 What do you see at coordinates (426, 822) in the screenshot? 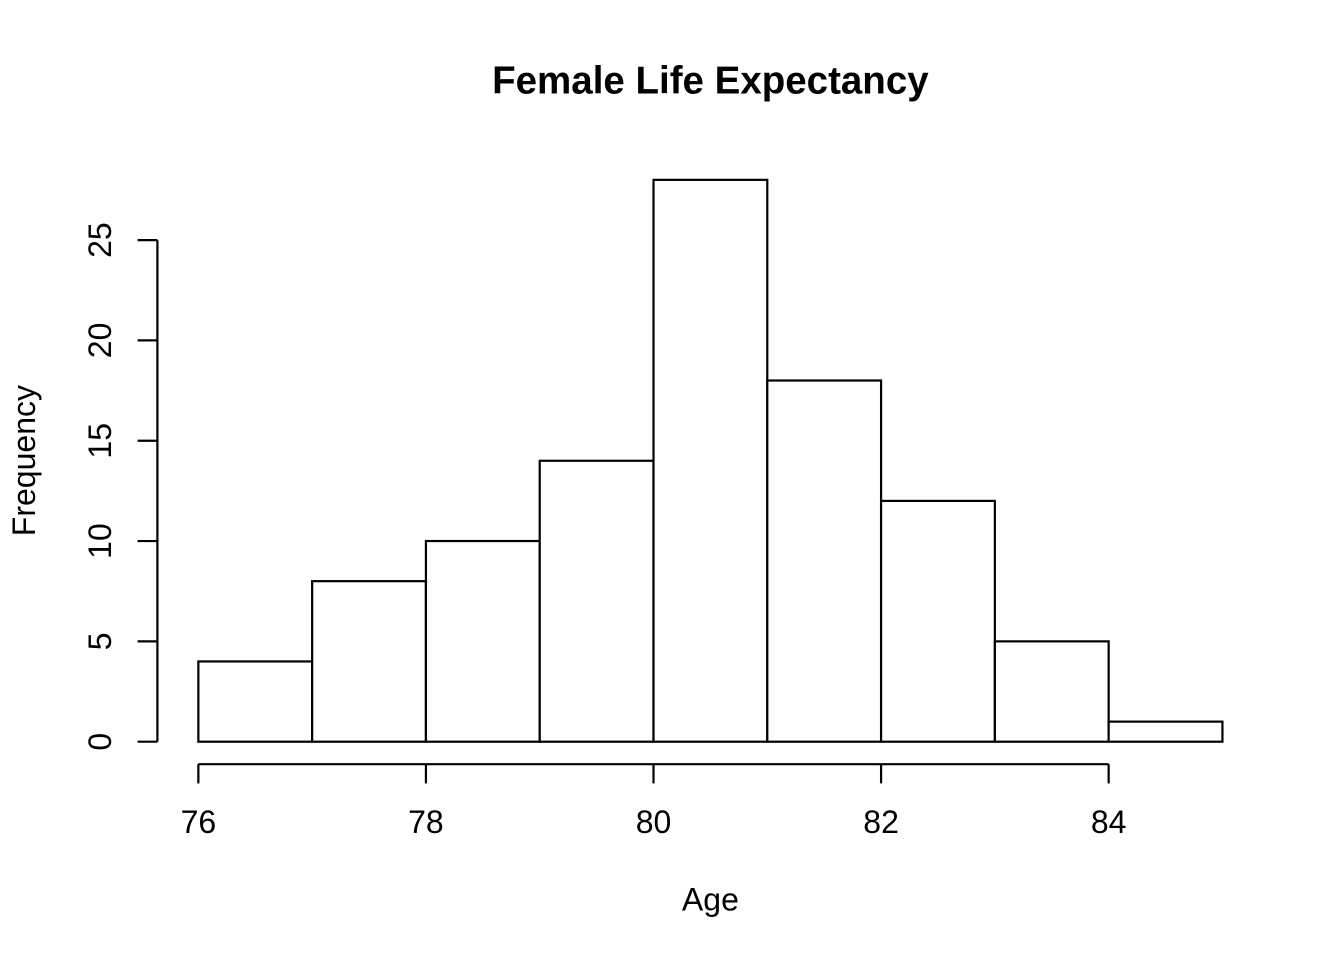
I see `svg-text: 78` at bounding box center [426, 822].